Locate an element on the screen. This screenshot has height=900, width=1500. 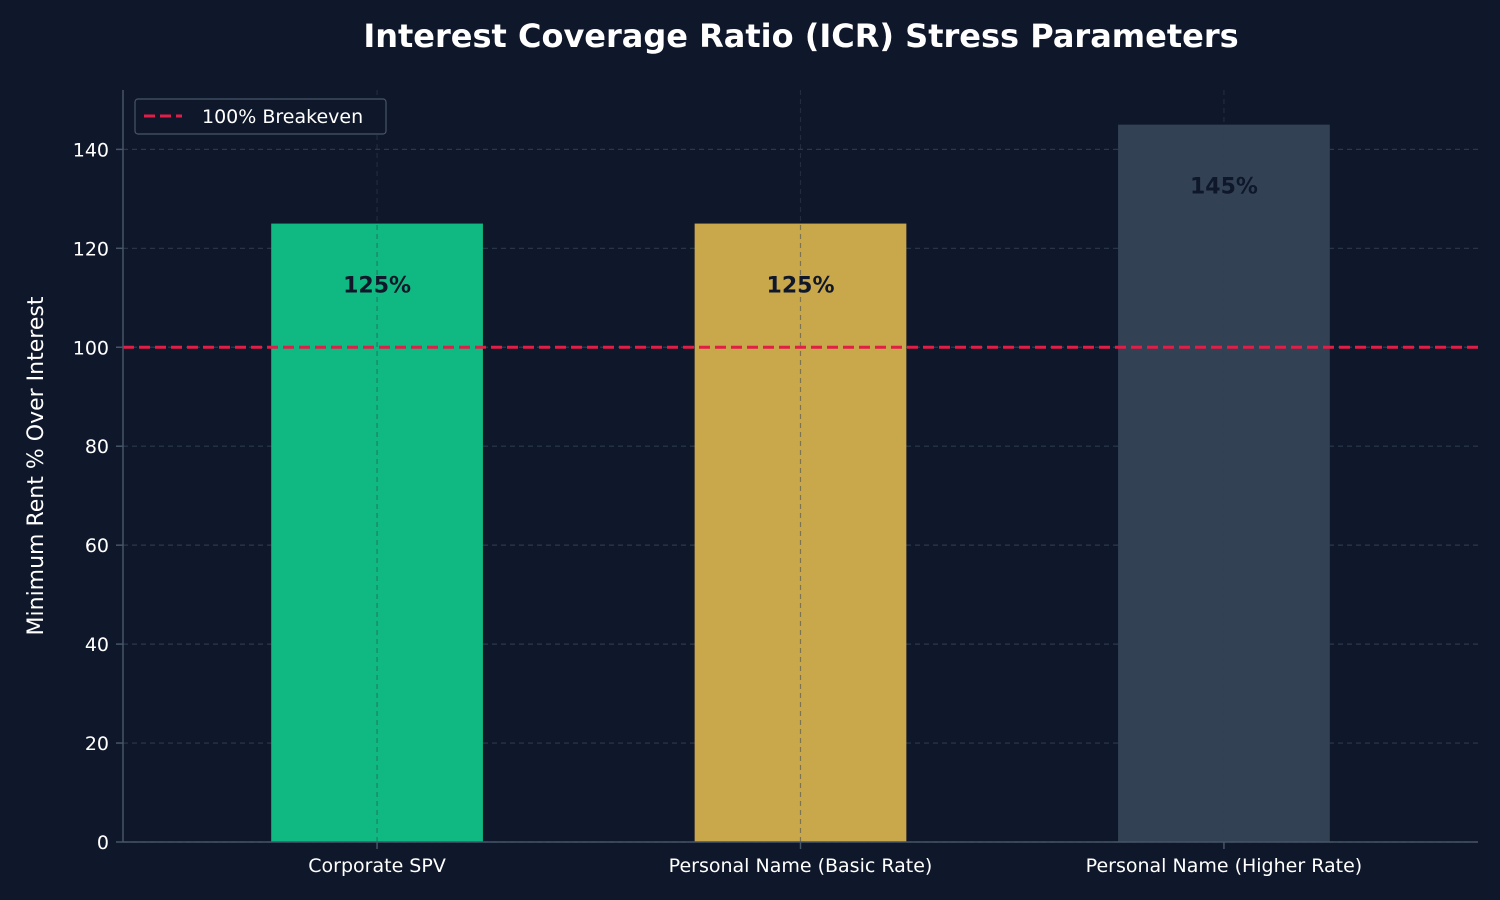
x-tick-label-0: Corporate SPV is located at coordinates (377, 866).